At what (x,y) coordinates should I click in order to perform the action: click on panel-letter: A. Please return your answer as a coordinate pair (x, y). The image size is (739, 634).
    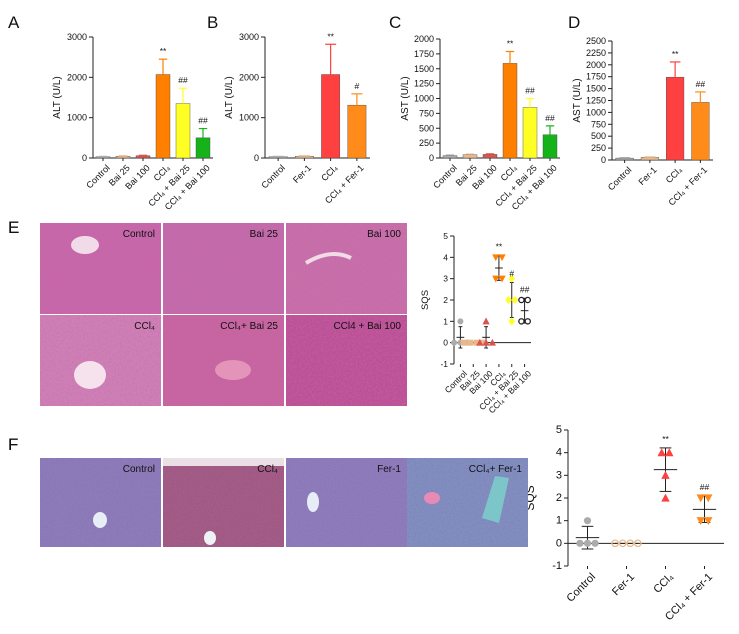
    Looking at the image, I should click on (14, 22).